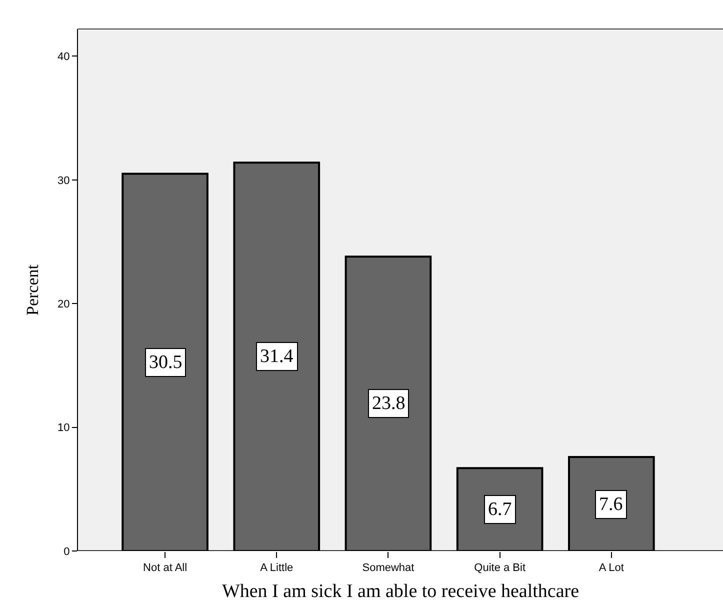 The image size is (723, 613). Describe the element at coordinates (611, 568) in the screenshot. I see `x-tick-label: A Lot` at that location.